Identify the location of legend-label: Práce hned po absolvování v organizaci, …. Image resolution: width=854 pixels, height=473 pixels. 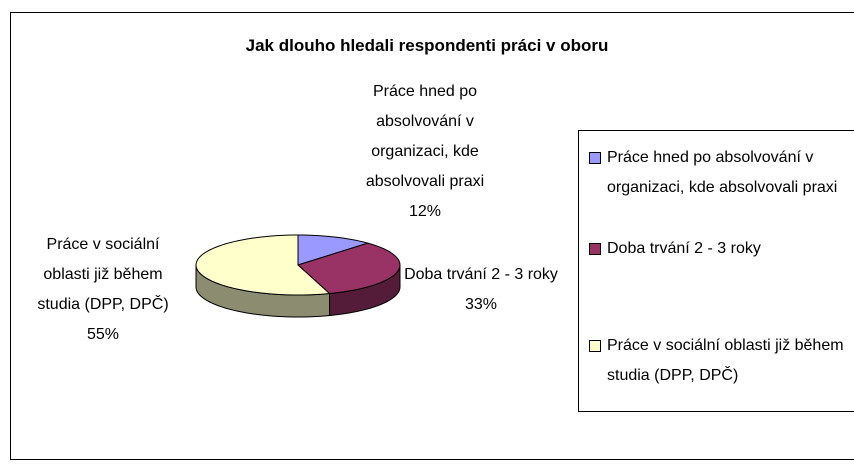
(722, 172).